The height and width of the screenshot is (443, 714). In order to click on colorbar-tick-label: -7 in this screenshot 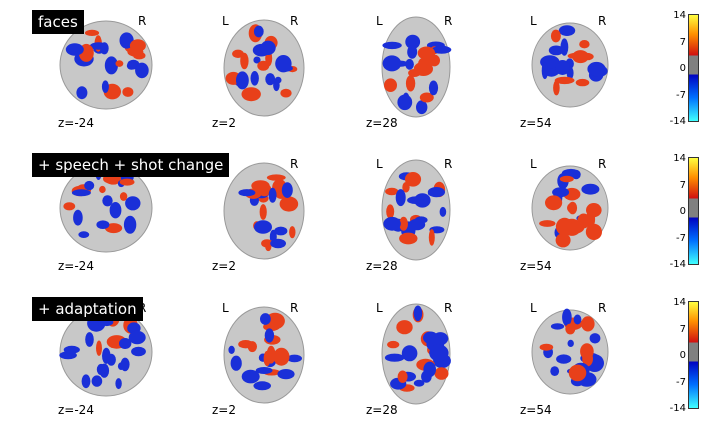, I will do `click(681, 238)`.